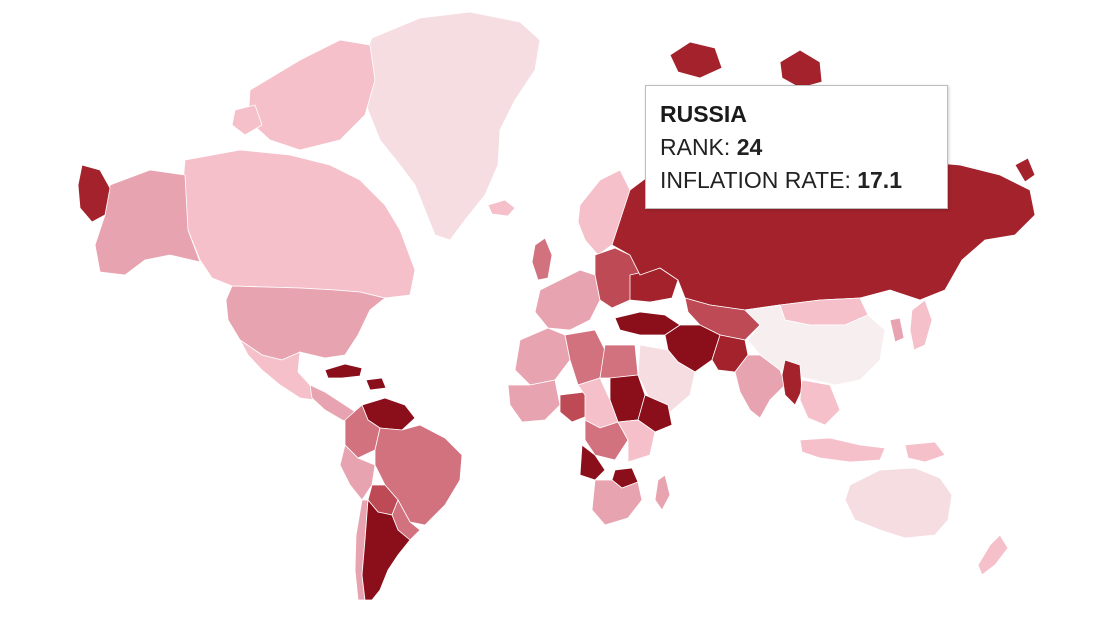  What do you see at coordinates (897, 330) in the screenshot?
I see `country-korea` at bounding box center [897, 330].